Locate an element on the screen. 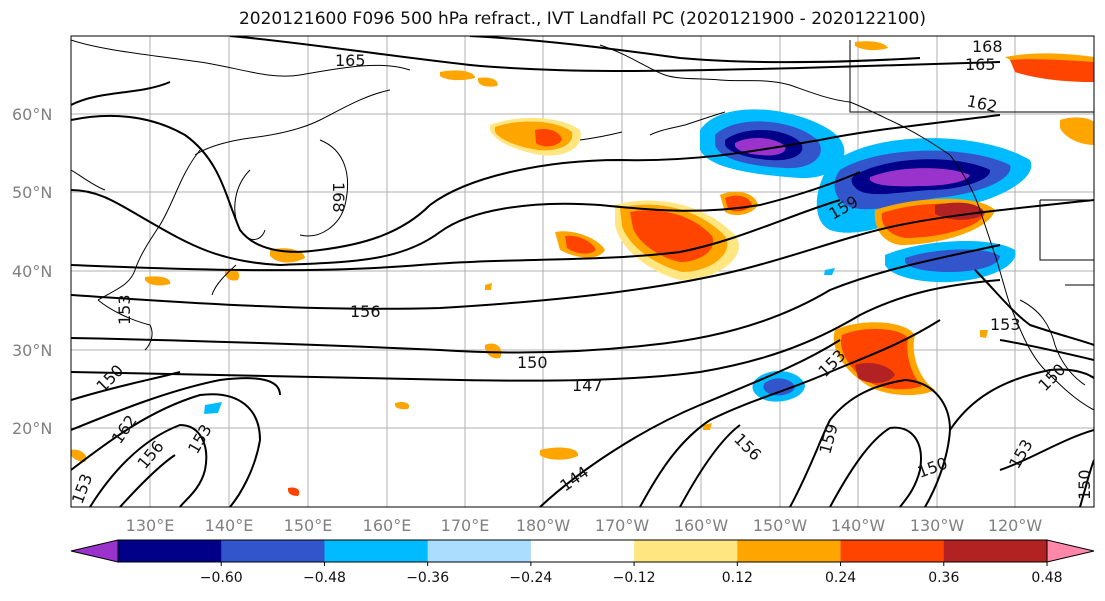 The height and width of the screenshot is (601, 1105). contour-label: 147 is located at coordinates (587, 385).